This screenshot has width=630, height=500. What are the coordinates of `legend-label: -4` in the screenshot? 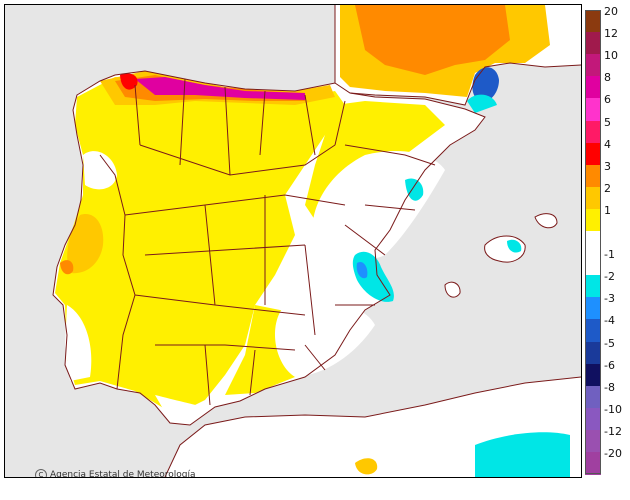 It's located at (609, 321).